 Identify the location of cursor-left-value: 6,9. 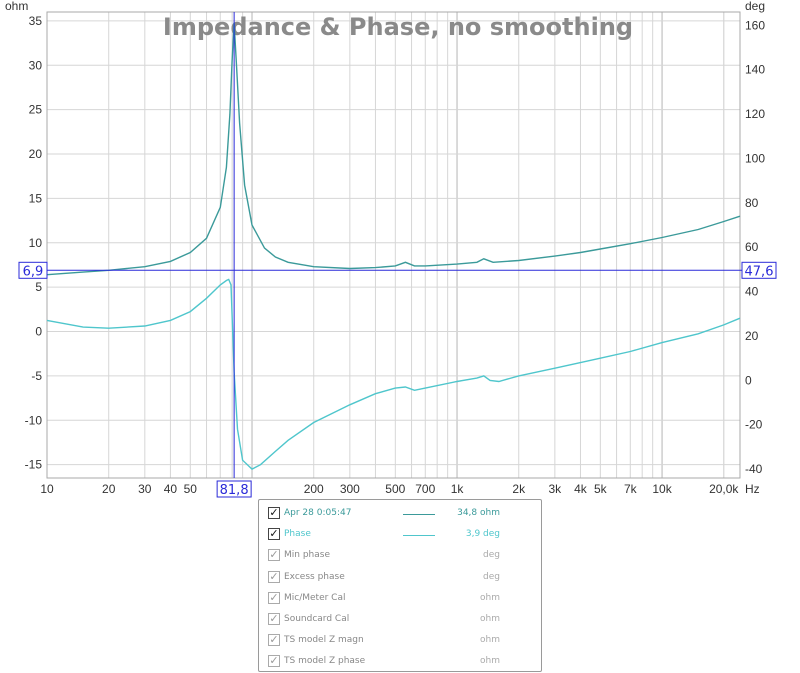
(33, 271).